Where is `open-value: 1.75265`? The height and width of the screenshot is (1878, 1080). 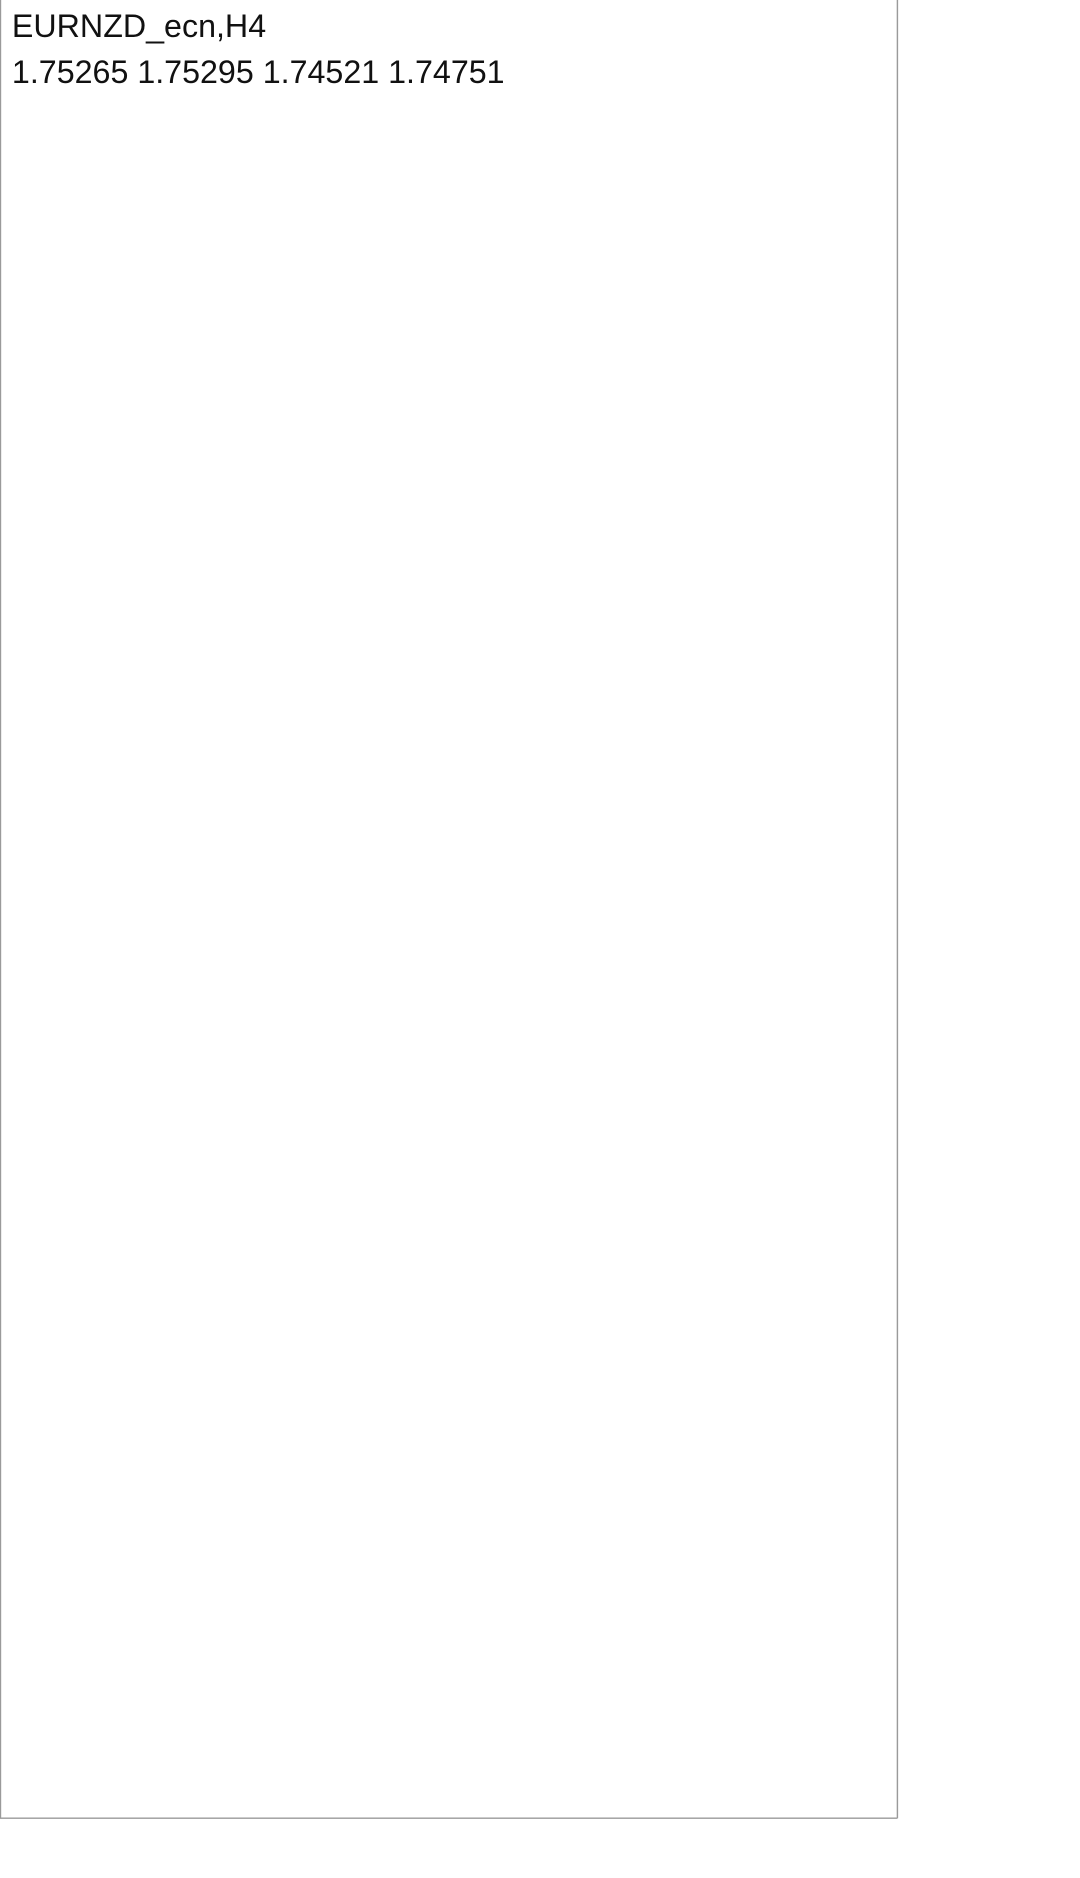 open-value: 1.75265 is located at coordinates (70, 72).